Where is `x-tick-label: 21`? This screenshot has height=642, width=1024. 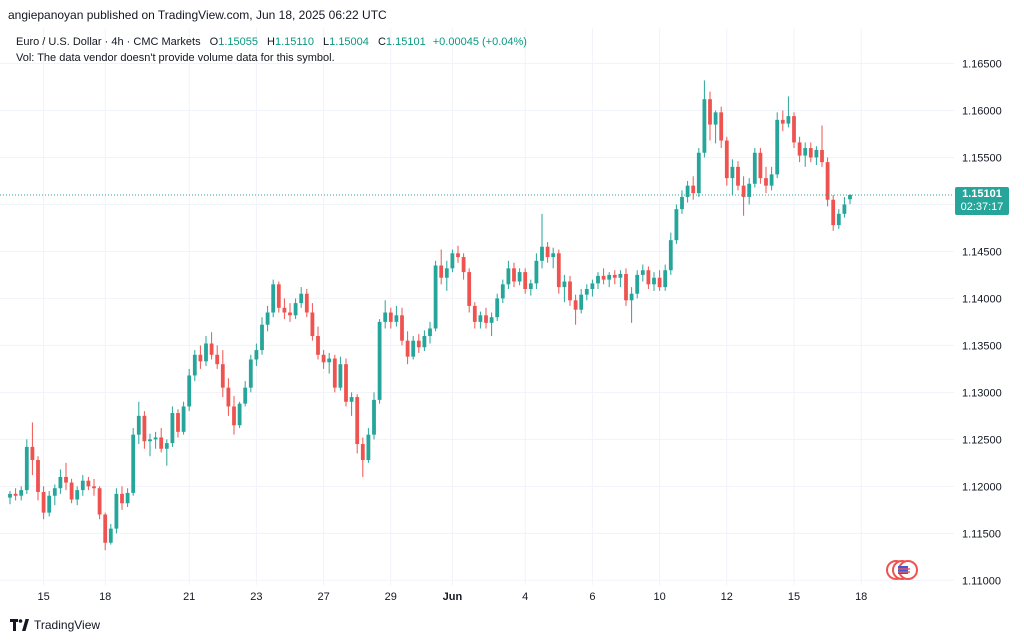
x-tick-label: 21 is located at coordinates (189, 597).